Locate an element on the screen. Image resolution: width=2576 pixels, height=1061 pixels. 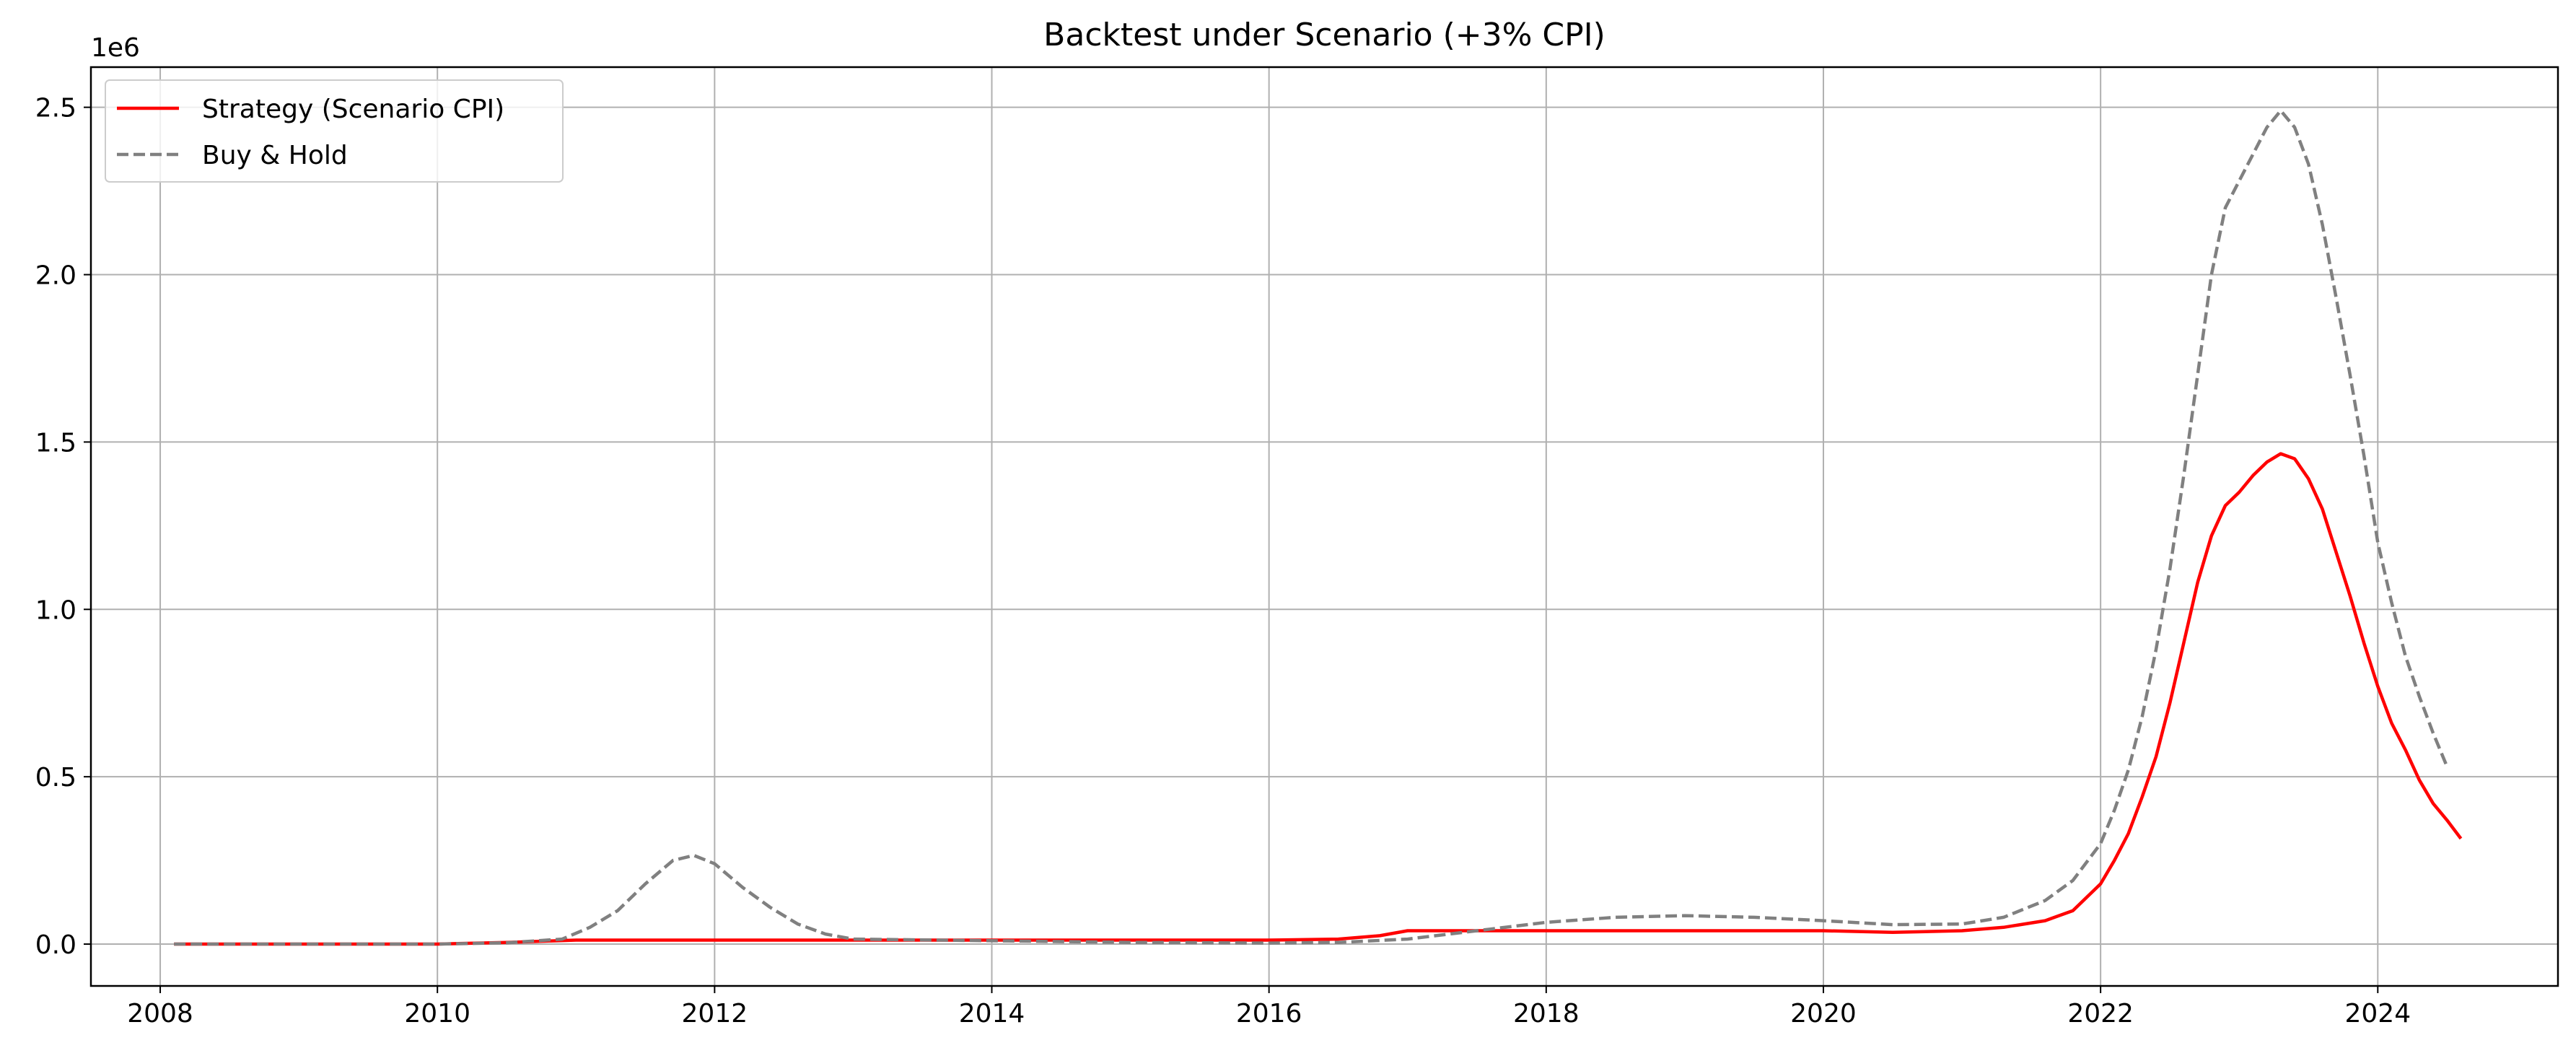
legend-label-buy-hold: Buy & Hold is located at coordinates (275, 155).